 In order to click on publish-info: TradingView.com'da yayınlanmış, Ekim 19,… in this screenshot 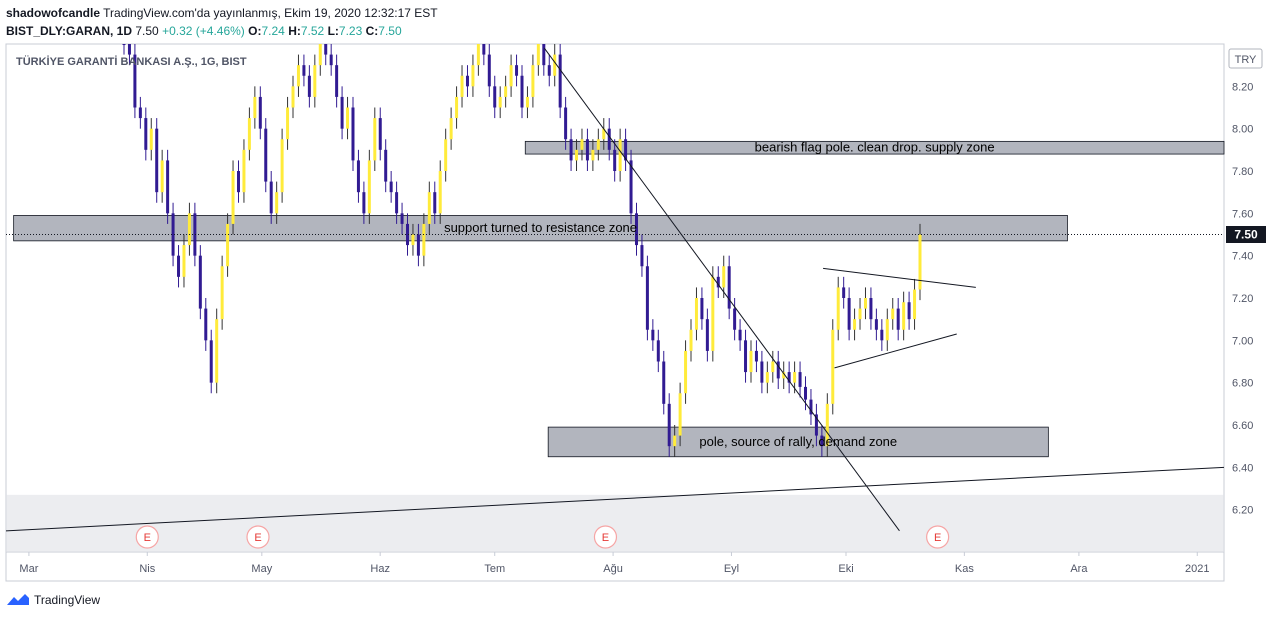, I will do `click(270, 13)`.